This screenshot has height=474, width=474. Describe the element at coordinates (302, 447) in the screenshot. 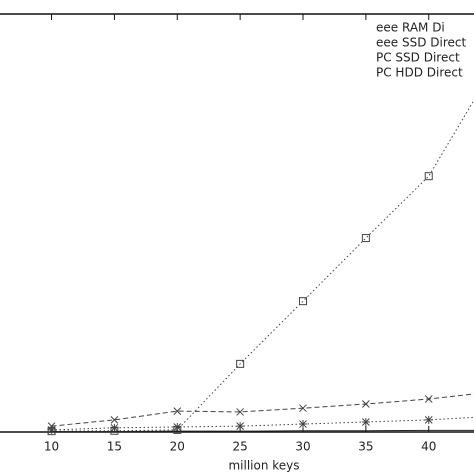

I see `x-tick-label: 30` at that location.